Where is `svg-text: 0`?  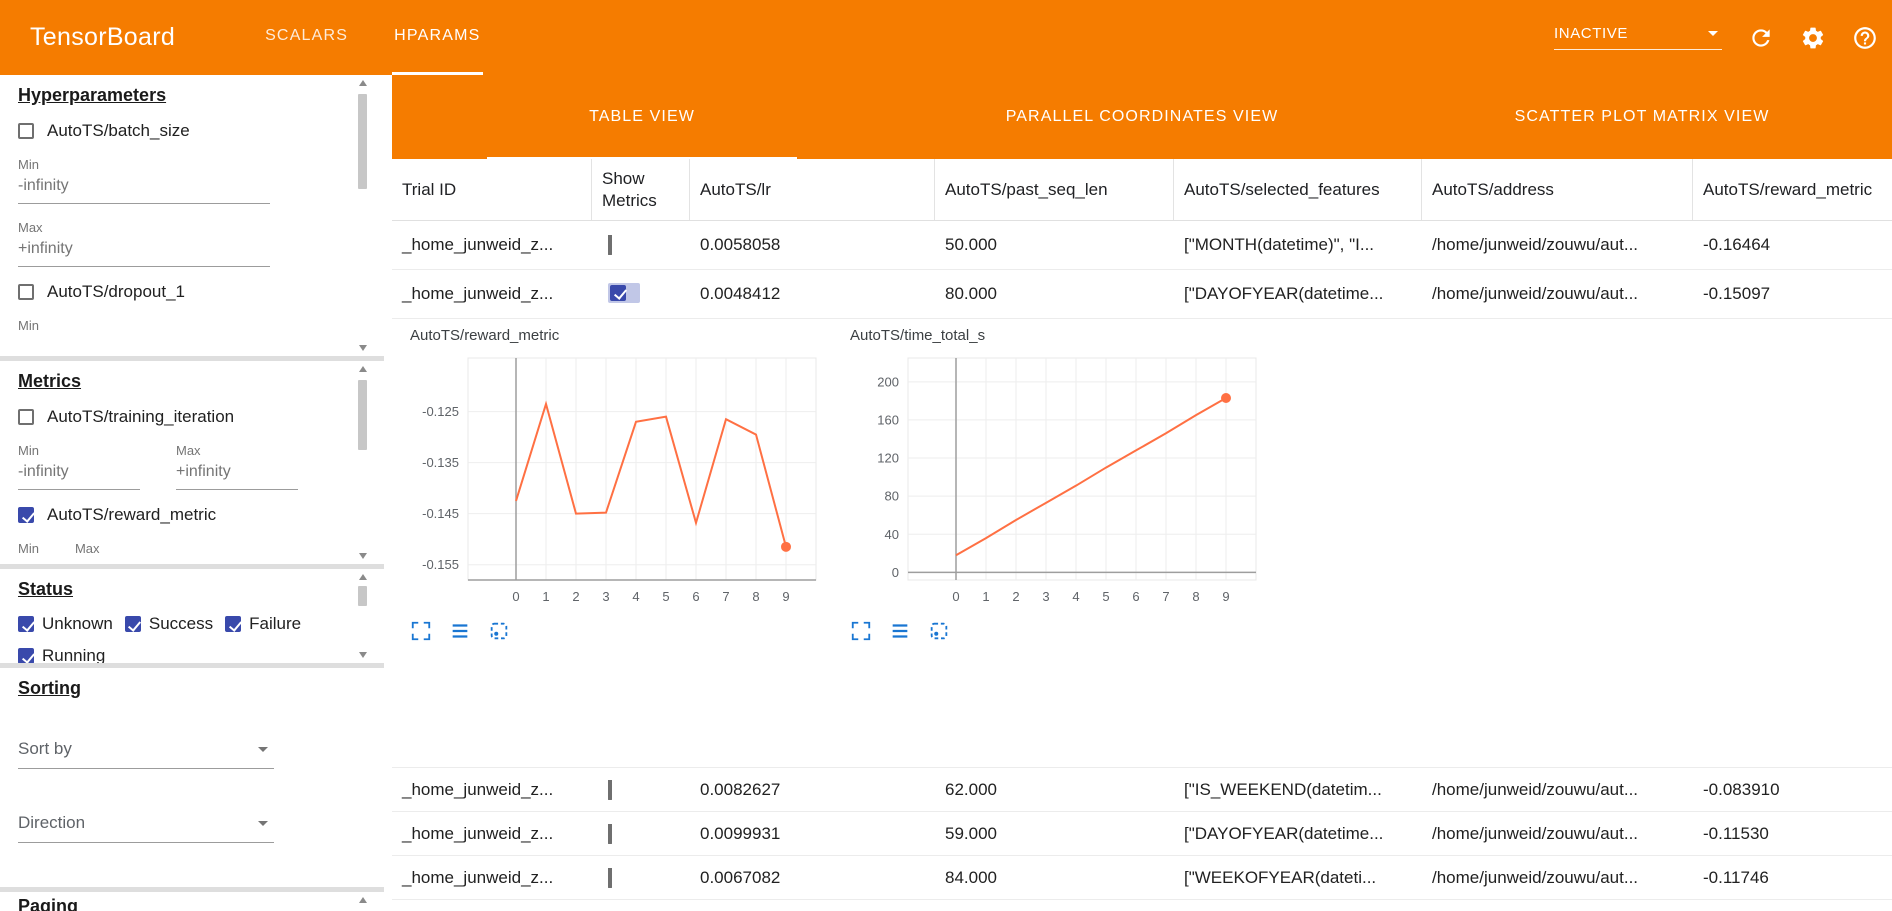
svg-text: 0 is located at coordinates (895, 572).